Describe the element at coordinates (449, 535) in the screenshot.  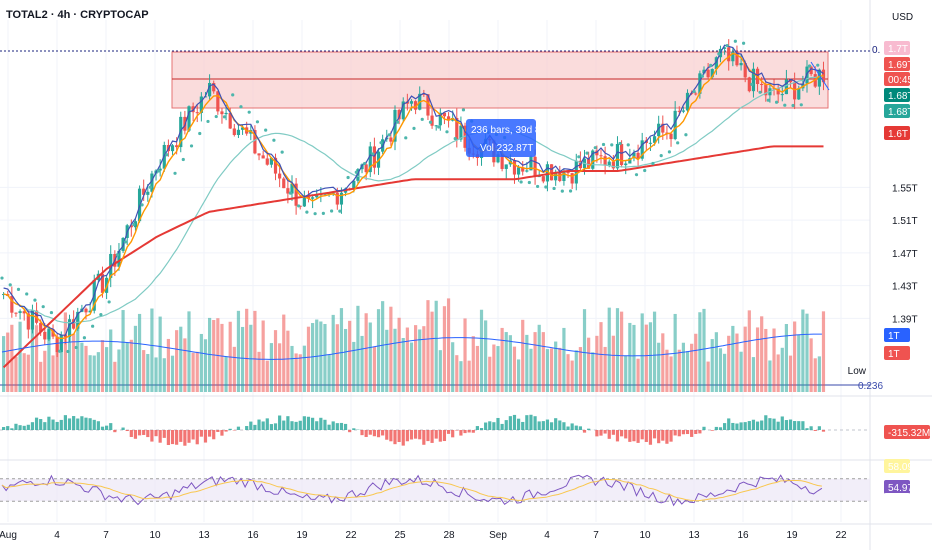
I see `time-tick-label: 28` at that location.